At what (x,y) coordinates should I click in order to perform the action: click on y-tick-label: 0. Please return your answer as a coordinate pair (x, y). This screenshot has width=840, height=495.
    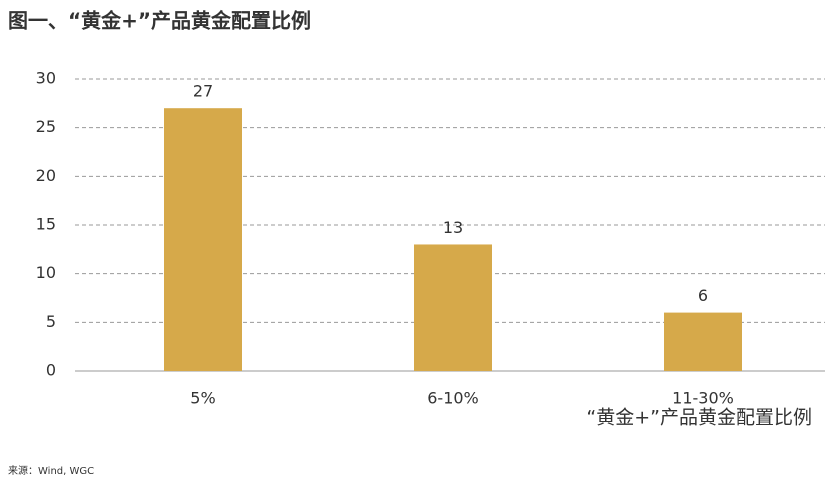
    Looking at the image, I should click on (51, 370).